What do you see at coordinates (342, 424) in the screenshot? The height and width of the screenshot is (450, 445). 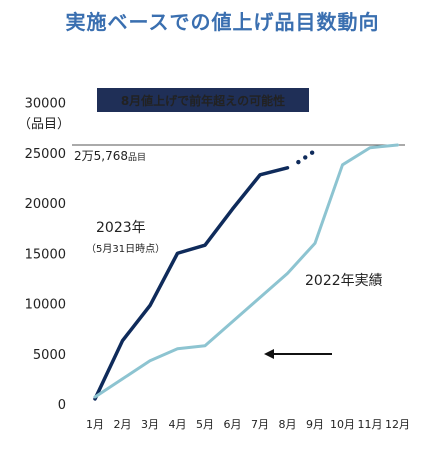 I see `x-tick-label: 10月` at bounding box center [342, 424].